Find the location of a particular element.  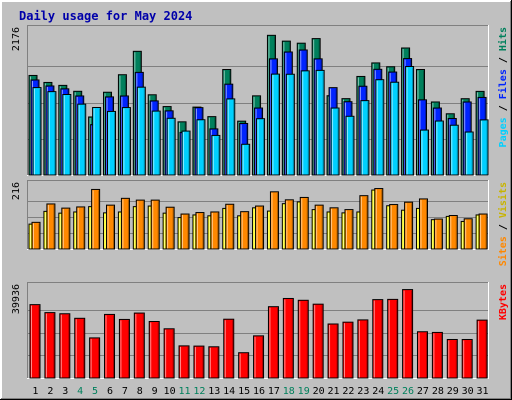

x-label-9: 9 is located at coordinates (155, 391).